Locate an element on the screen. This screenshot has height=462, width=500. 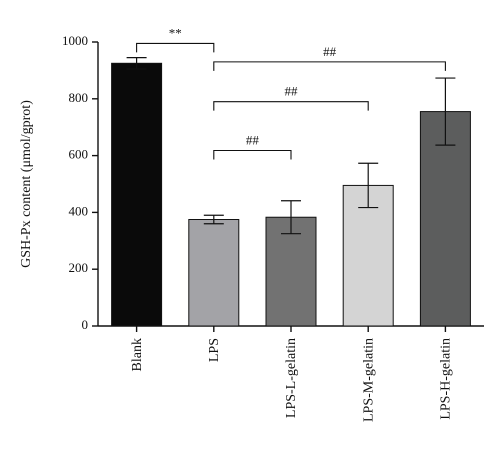
y-tick-label: 400 is located at coordinates (79, 210).